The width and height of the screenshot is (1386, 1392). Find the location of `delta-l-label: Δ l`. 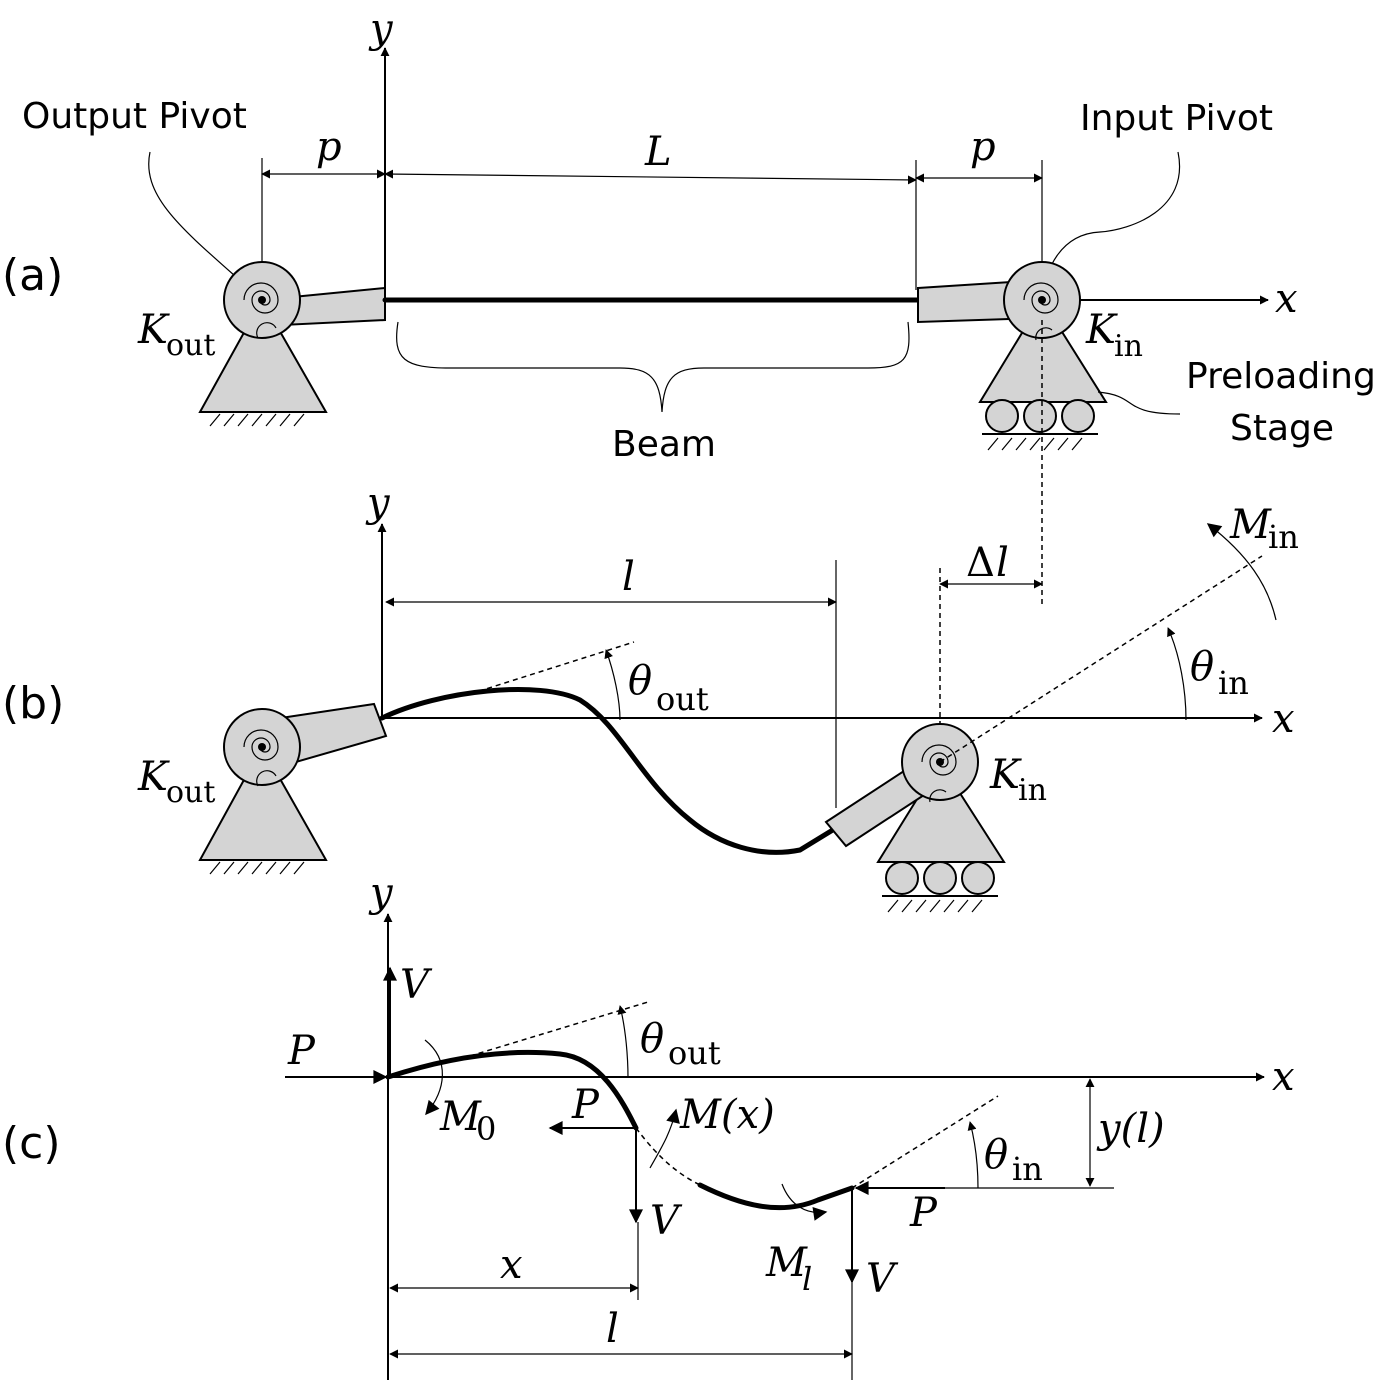

delta-l-label: Δ l is located at coordinates (987, 563).